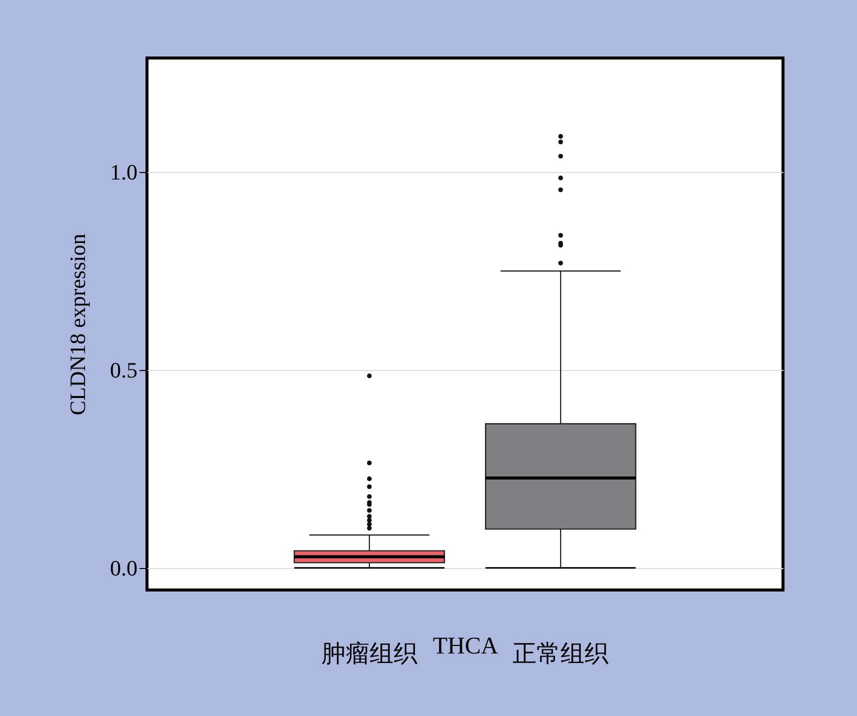 The width and height of the screenshot is (857, 716). What do you see at coordinates (124, 172) in the screenshot?
I see `y-tick-label: 1.0` at bounding box center [124, 172].